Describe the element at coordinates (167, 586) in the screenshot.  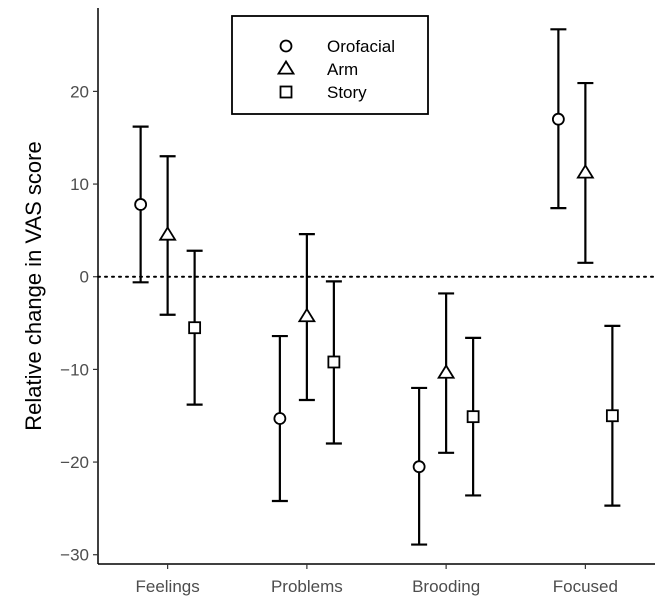
I see `x-tick-label: Feelings` at that location.